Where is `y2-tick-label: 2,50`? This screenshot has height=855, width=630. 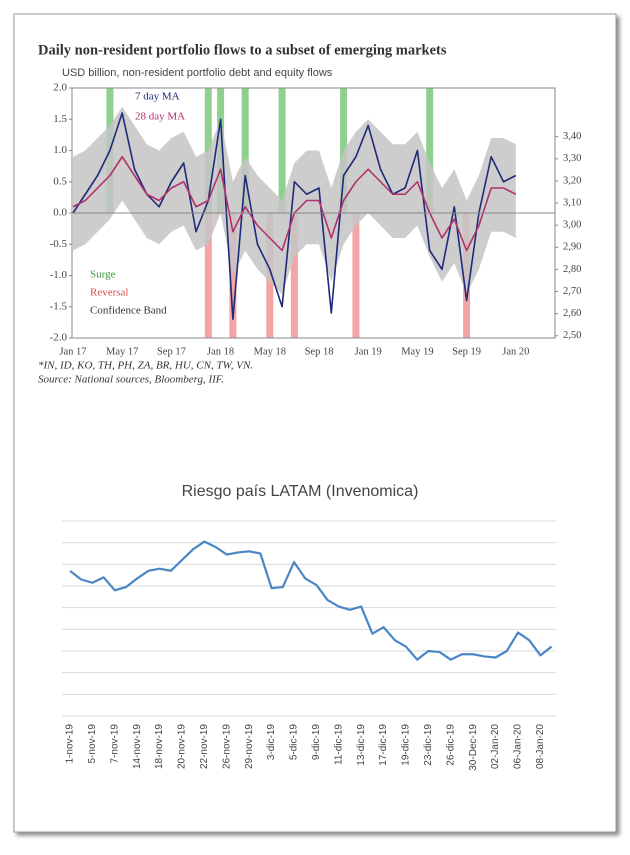 y2-tick-label: 2,50 is located at coordinates (572, 335).